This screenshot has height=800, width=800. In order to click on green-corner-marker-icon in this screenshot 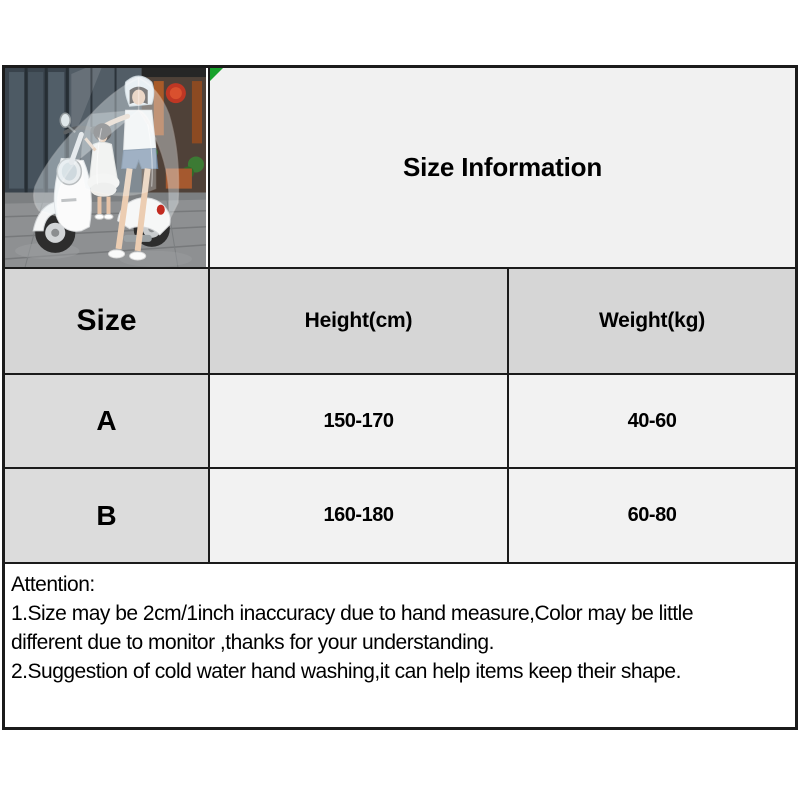, I will do `click(216, 74)`.